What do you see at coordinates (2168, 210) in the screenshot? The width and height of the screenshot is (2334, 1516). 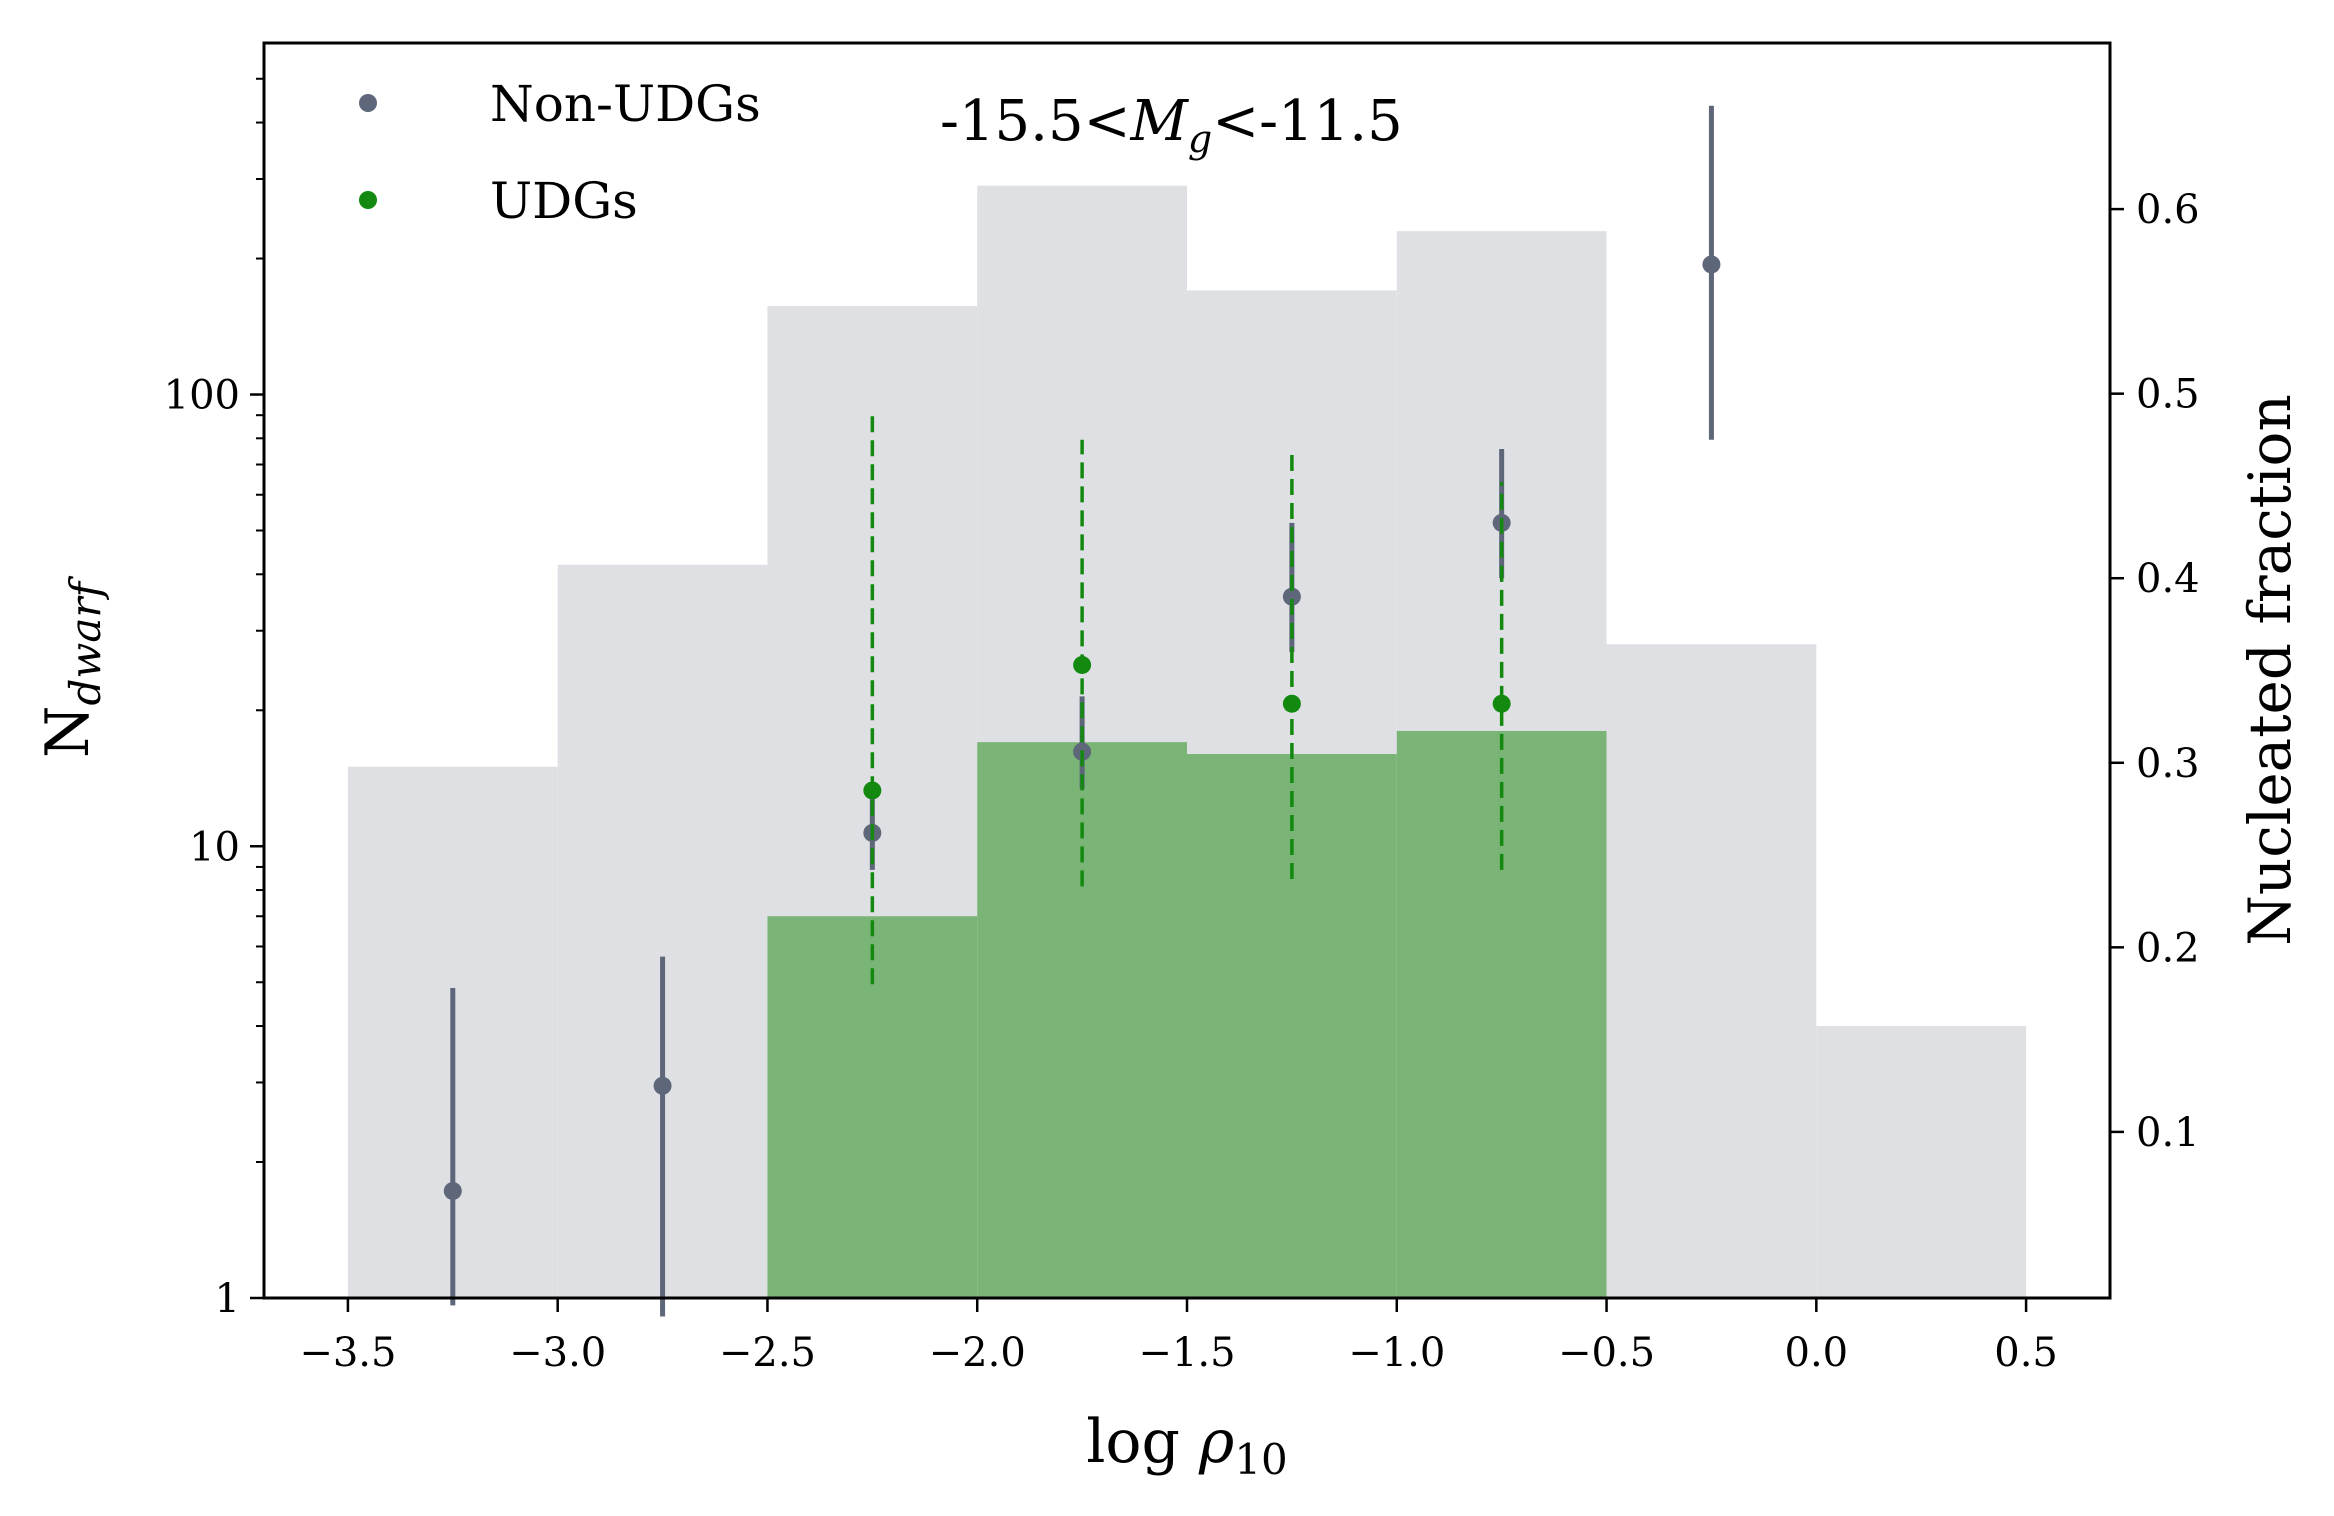 I see `y-tick-label-right: 0.6` at bounding box center [2168, 210].